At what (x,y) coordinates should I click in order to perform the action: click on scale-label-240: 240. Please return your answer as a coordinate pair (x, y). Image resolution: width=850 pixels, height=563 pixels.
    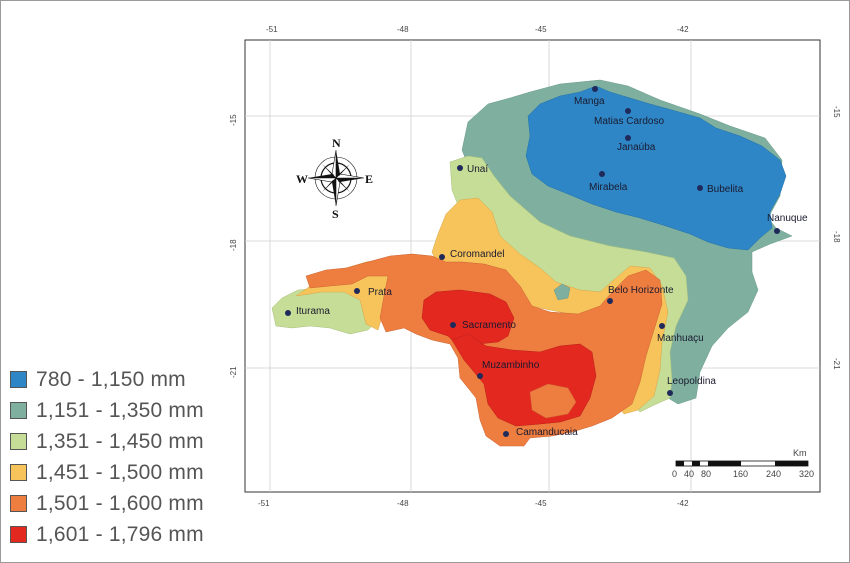
    Looking at the image, I should click on (773, 474).